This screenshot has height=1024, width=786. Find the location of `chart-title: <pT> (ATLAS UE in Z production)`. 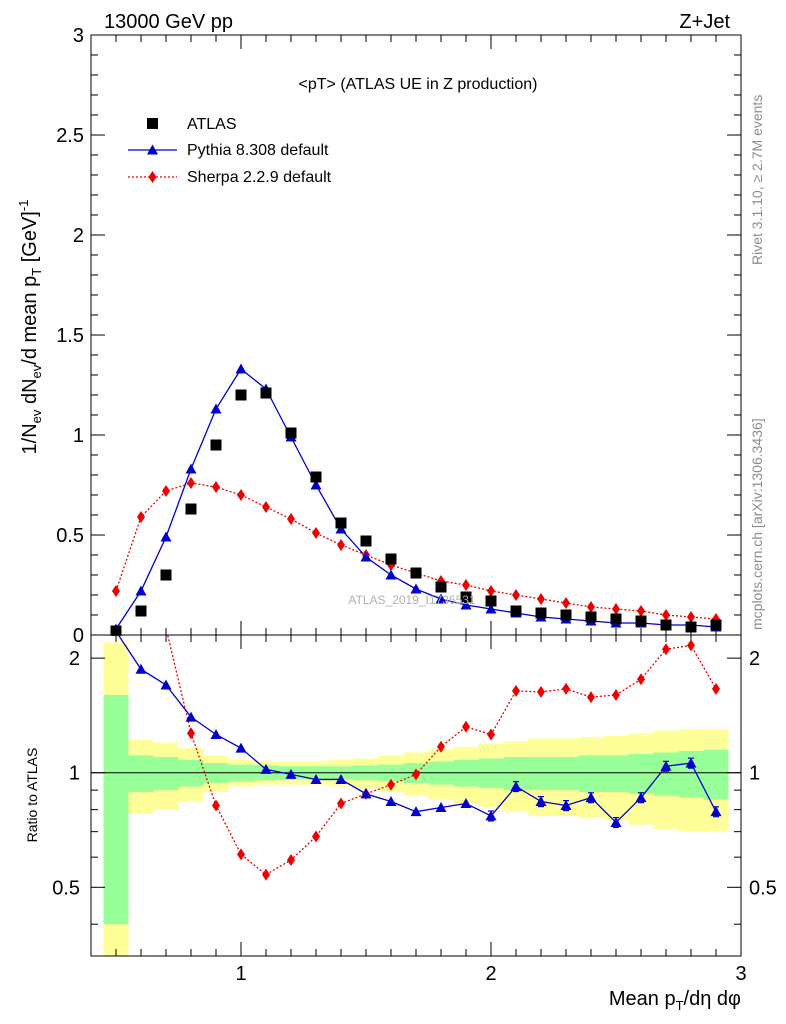

chart-title: <pT> (ATLAS UE in Z production) is located at coordinates (418, 84).